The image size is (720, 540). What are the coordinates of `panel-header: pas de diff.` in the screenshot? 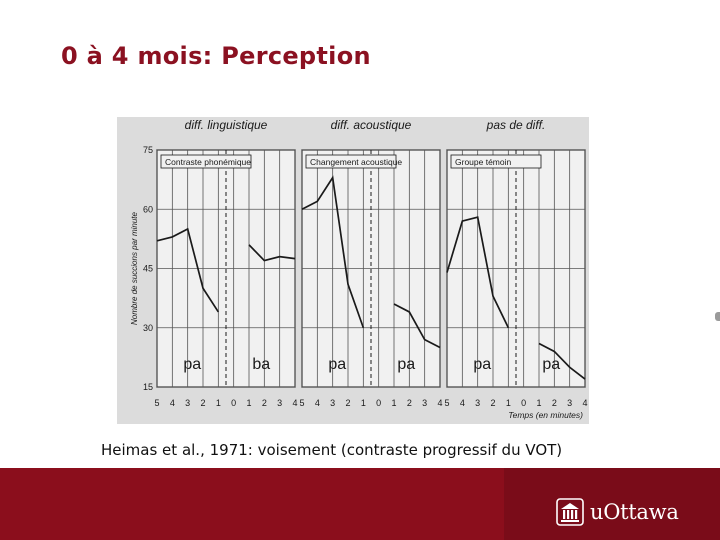 It's located at (516, 125).